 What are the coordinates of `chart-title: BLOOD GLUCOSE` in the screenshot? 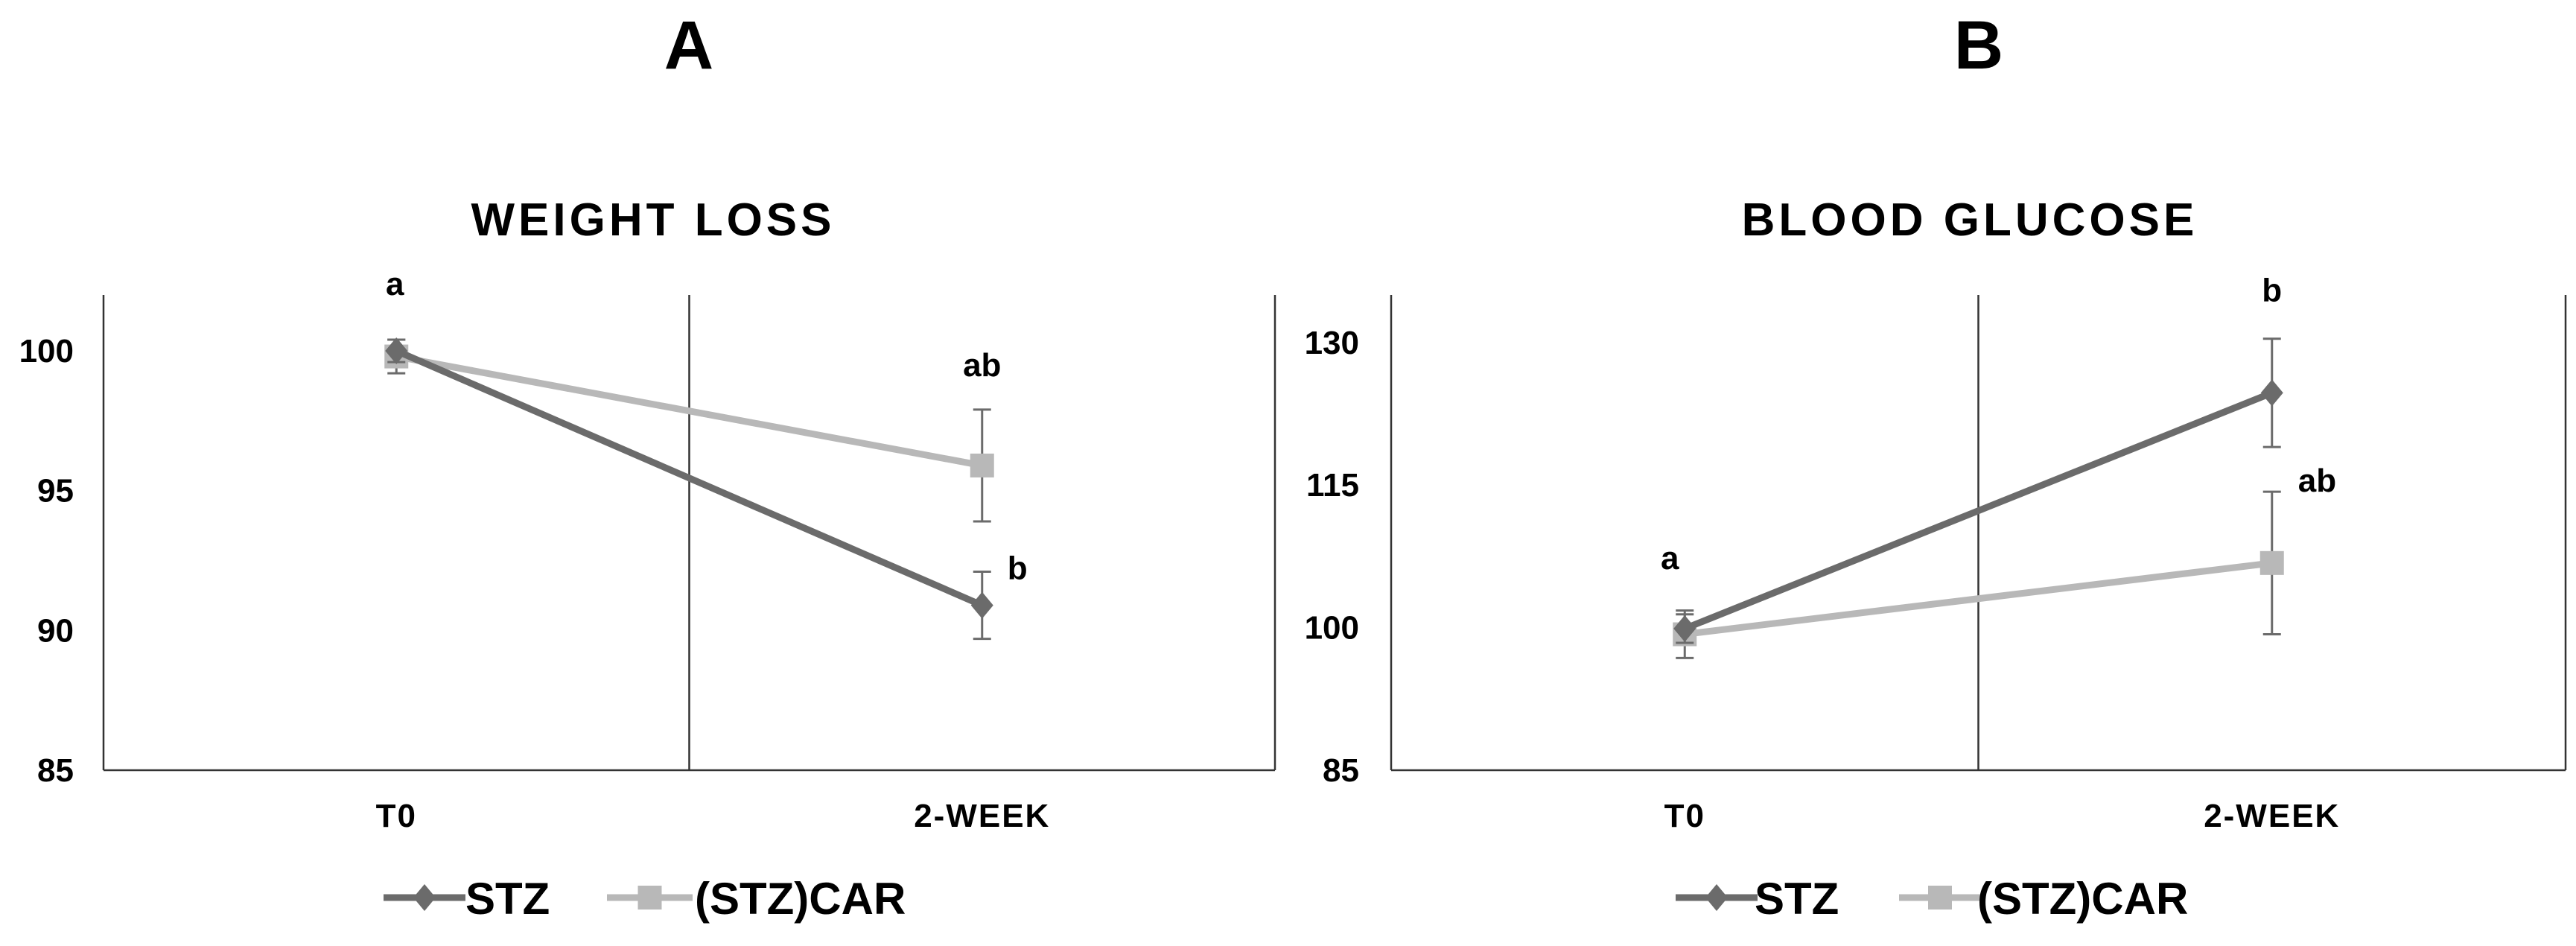 It's located at (1970, 220).